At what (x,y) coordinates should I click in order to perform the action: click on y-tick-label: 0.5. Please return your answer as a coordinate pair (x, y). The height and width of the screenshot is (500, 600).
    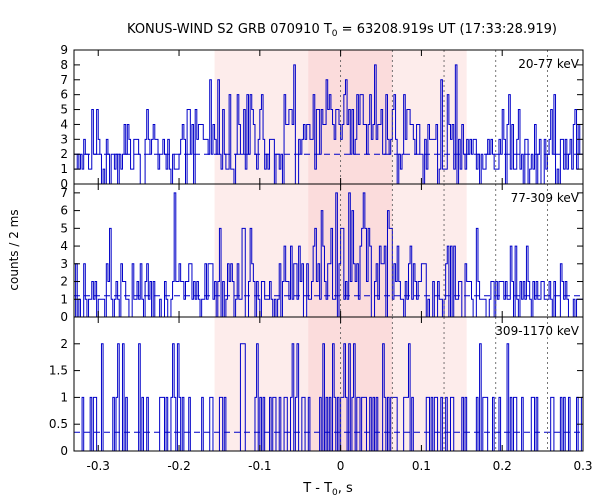
    Looking at the image, I should click on (58, 424).